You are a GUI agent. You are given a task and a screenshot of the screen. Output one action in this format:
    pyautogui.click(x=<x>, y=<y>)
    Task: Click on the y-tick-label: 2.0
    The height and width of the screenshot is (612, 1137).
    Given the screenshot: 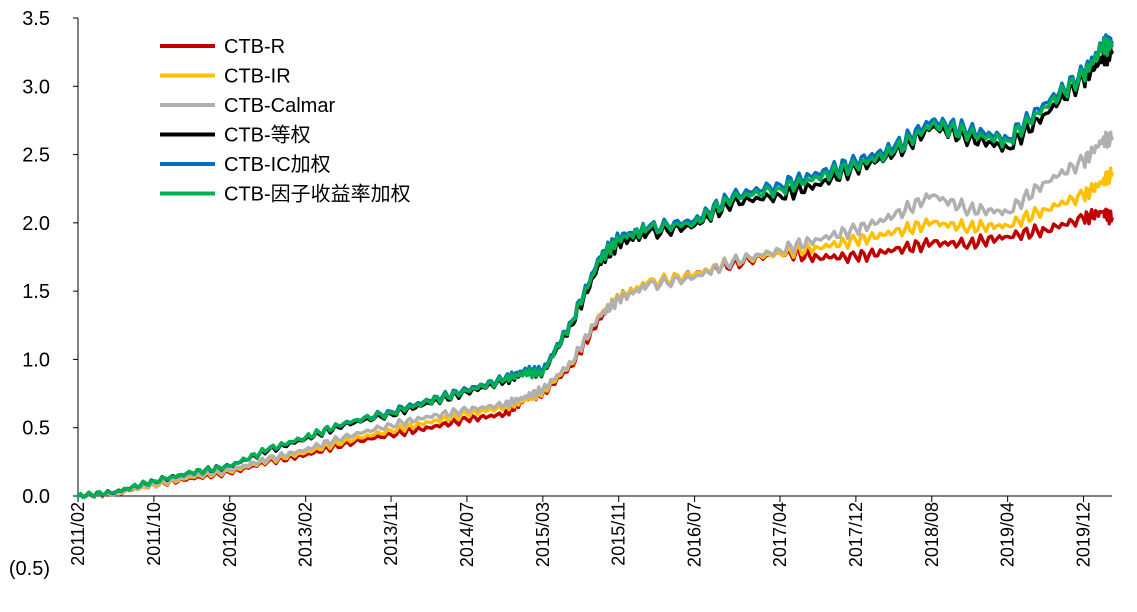 What is the action you would take?
    pyautogui.click(x=36, y=224)
    